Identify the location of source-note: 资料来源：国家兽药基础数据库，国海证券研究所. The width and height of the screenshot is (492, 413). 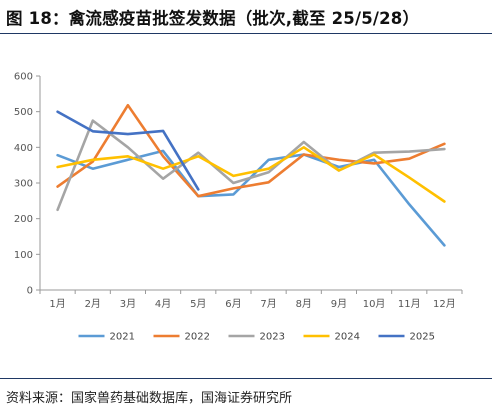
(149, 398).